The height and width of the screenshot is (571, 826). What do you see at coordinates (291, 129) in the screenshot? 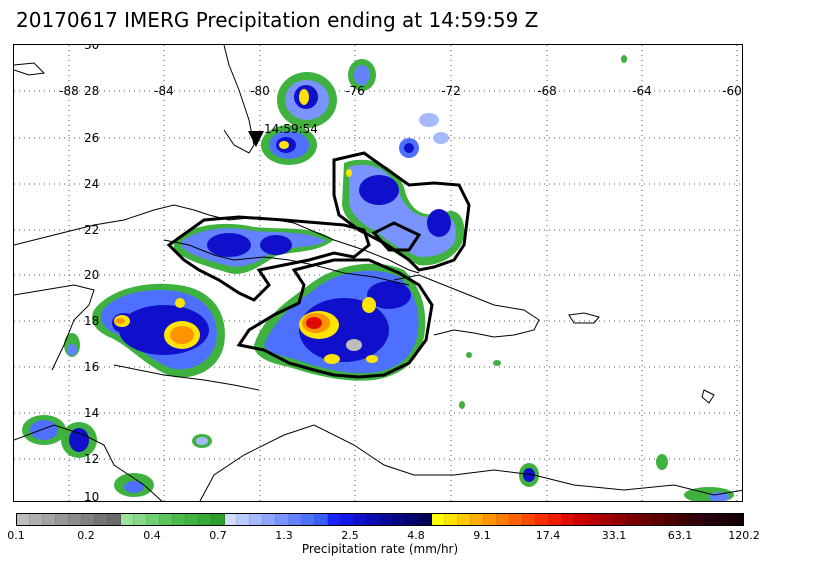
I see `marker-time-label: 14:59:54` at bounding box center [291, 129].